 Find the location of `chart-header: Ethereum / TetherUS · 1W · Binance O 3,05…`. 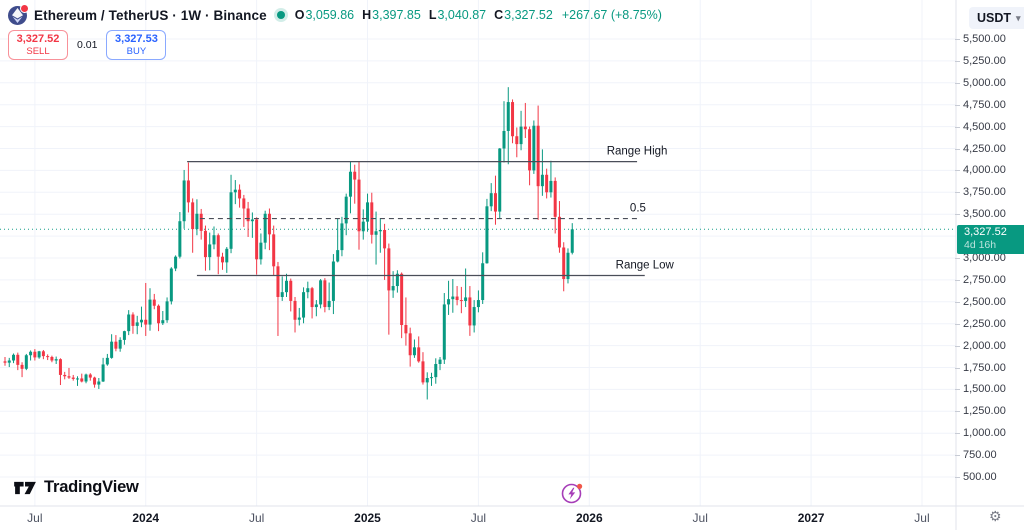

chart-header: Ethereum / TetherUS · 1W · Binance O 3,05… is located at coordinates (335, 31).